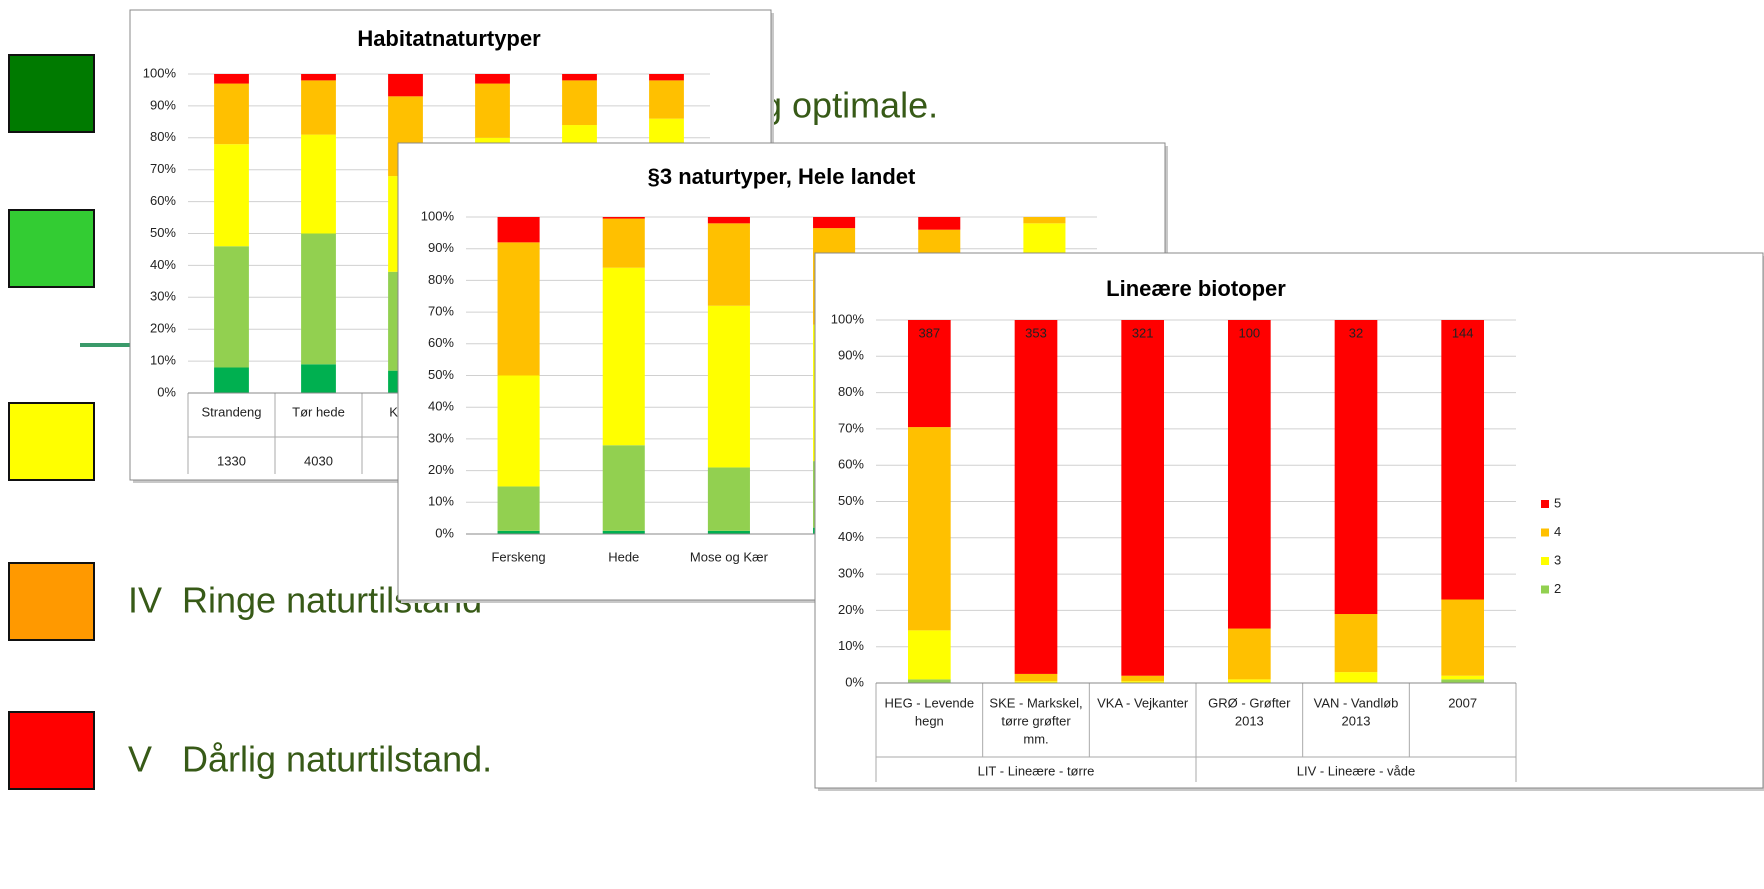  What do you see at coordinates (318, 460) in the screenshot?
I see `x-code-label: 4030` at bounding box center [318, 460].